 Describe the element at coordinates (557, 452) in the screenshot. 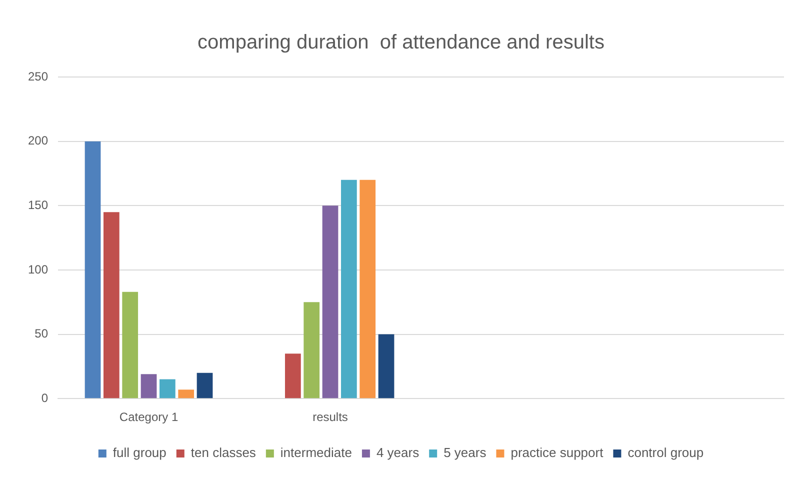

I see `legend-label: practice support` at that location.